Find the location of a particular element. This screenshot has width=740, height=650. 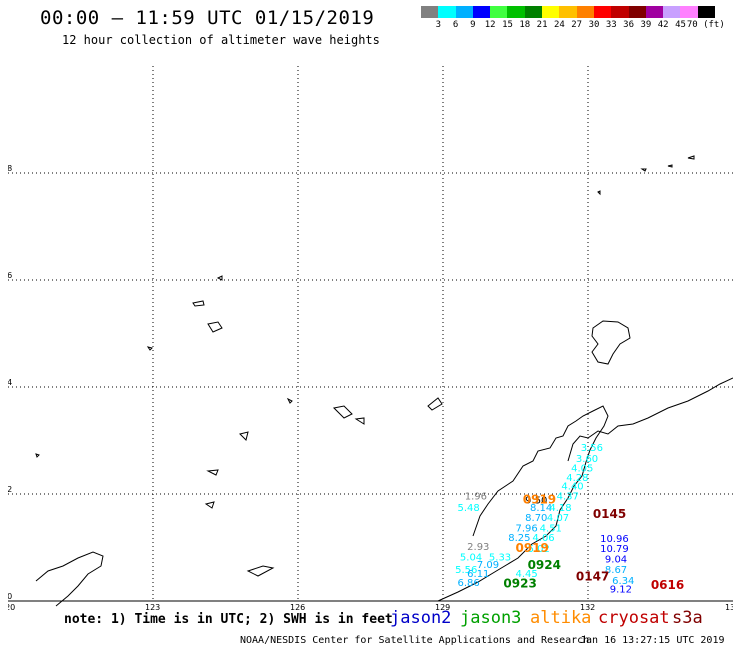

color-scale-label: 36 is located at coordinates (629, 25).